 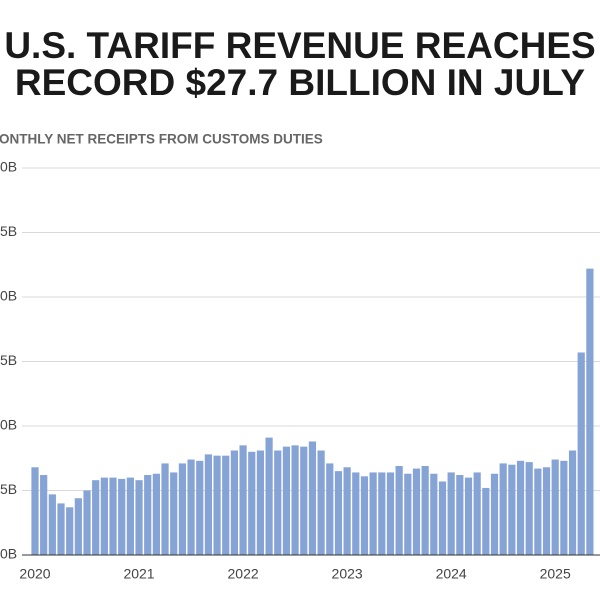 What do you see at coordinates (555, 574) in the screenshot?
I see `x-tick-label: 2025` at bounding box center [555, 574].